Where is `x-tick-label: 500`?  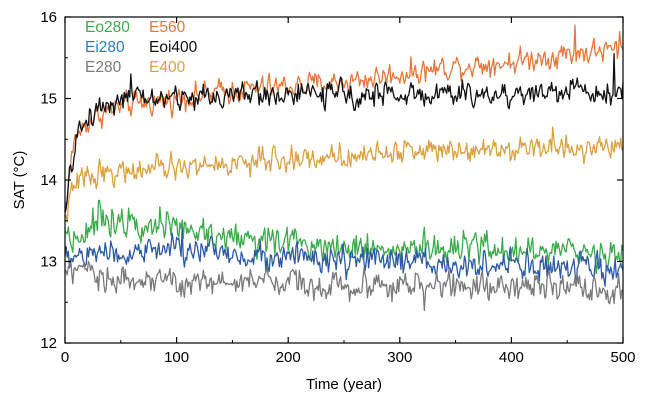 x-tick-label: 500 is located at coordinates (622, 357).